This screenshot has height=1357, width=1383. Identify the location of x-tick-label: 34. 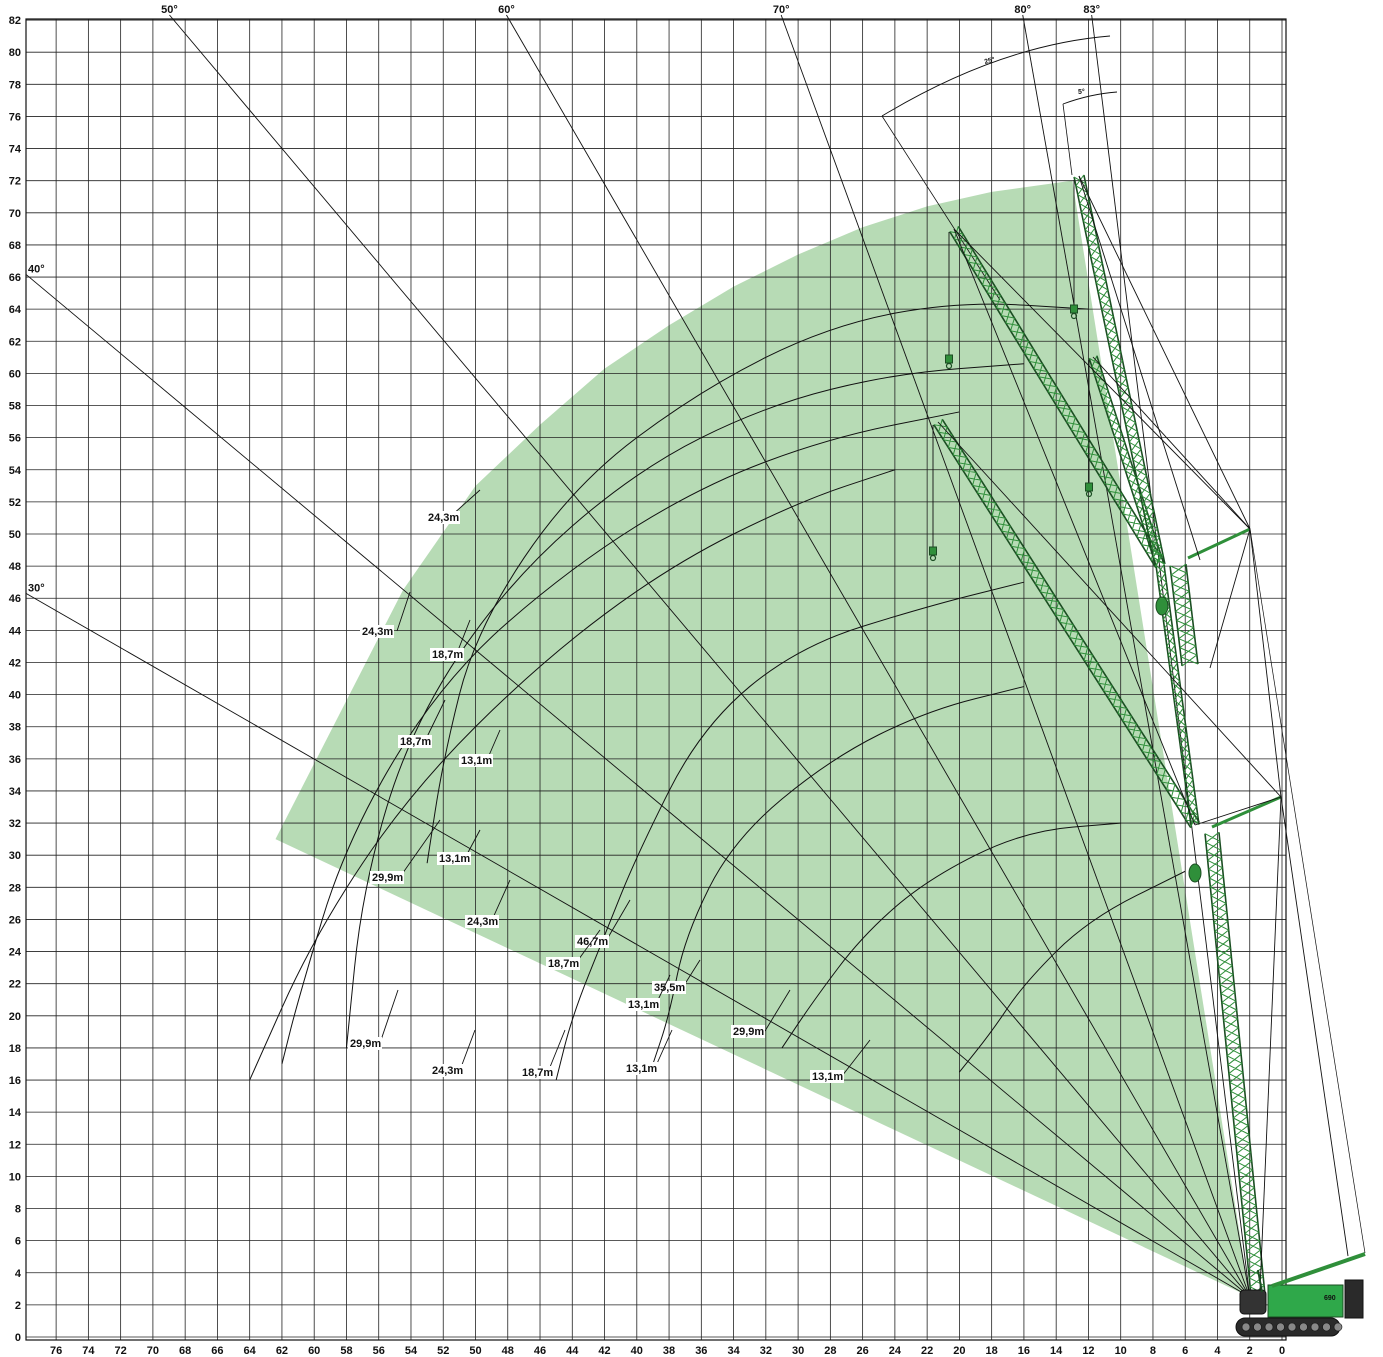
(733, 1351).